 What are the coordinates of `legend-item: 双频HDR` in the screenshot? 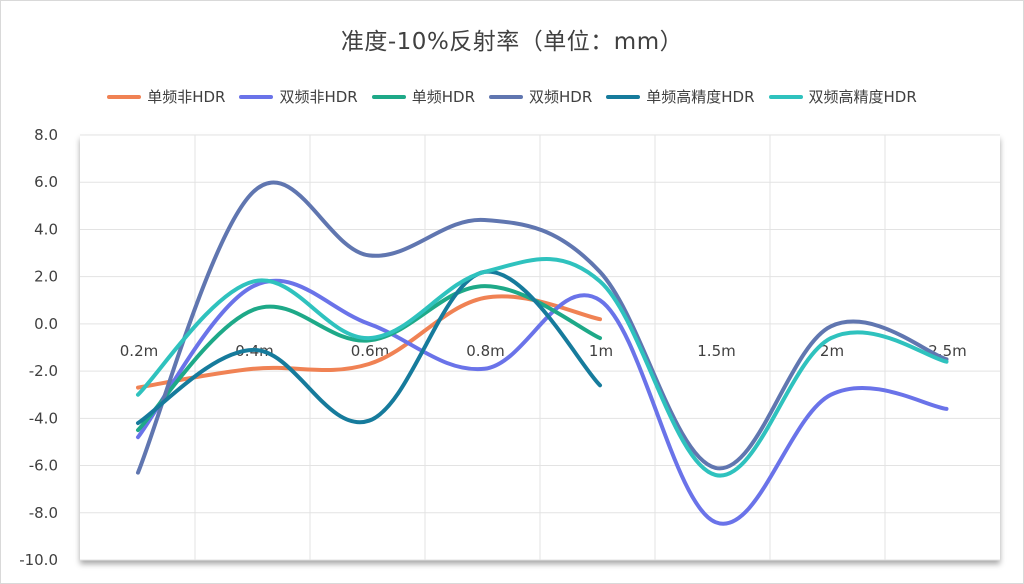 It's located at (540, 96).